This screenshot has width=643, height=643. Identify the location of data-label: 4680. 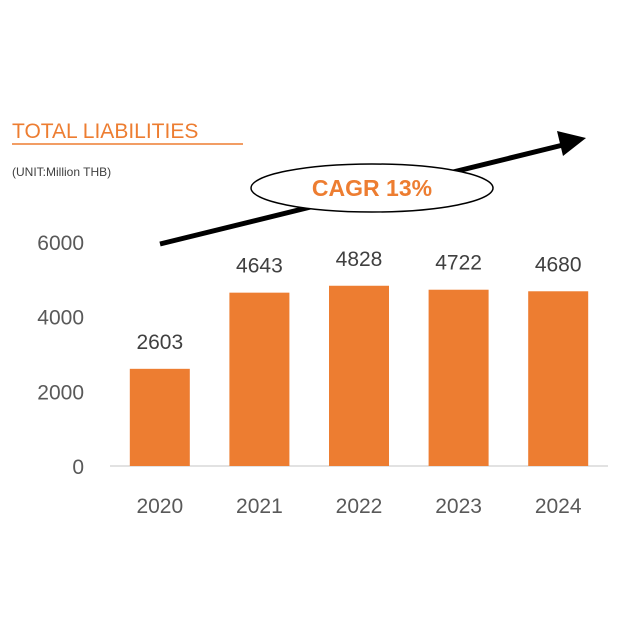
(558, 264).